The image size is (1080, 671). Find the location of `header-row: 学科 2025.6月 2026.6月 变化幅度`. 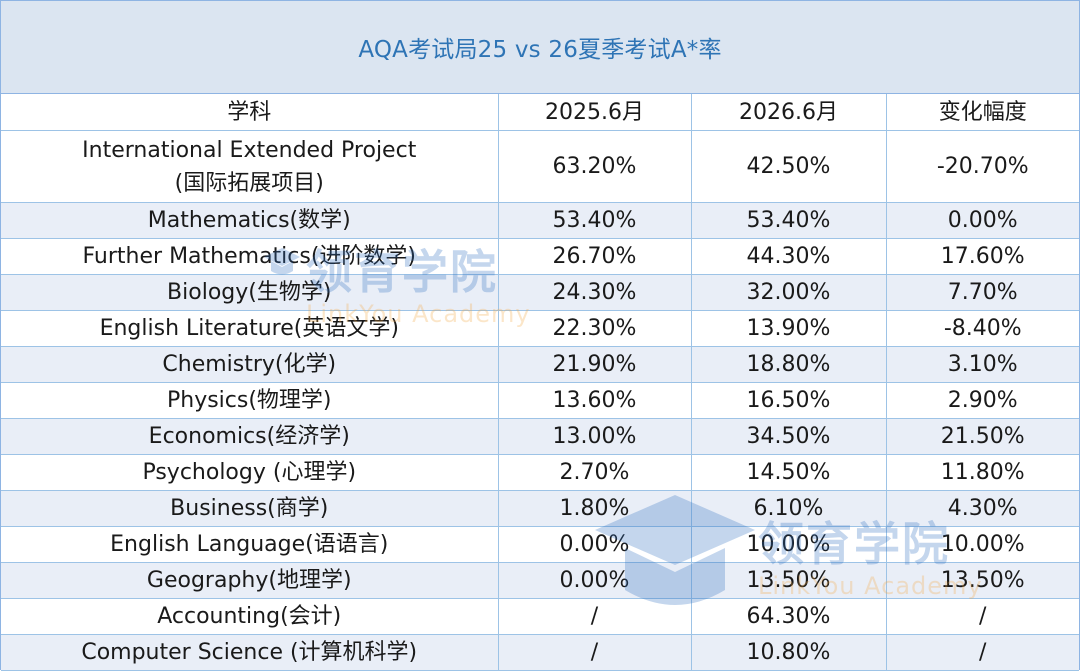

header-row: 学科 2025.6月 2026.6月 变化幅度 is located at coordinates (540, 112).